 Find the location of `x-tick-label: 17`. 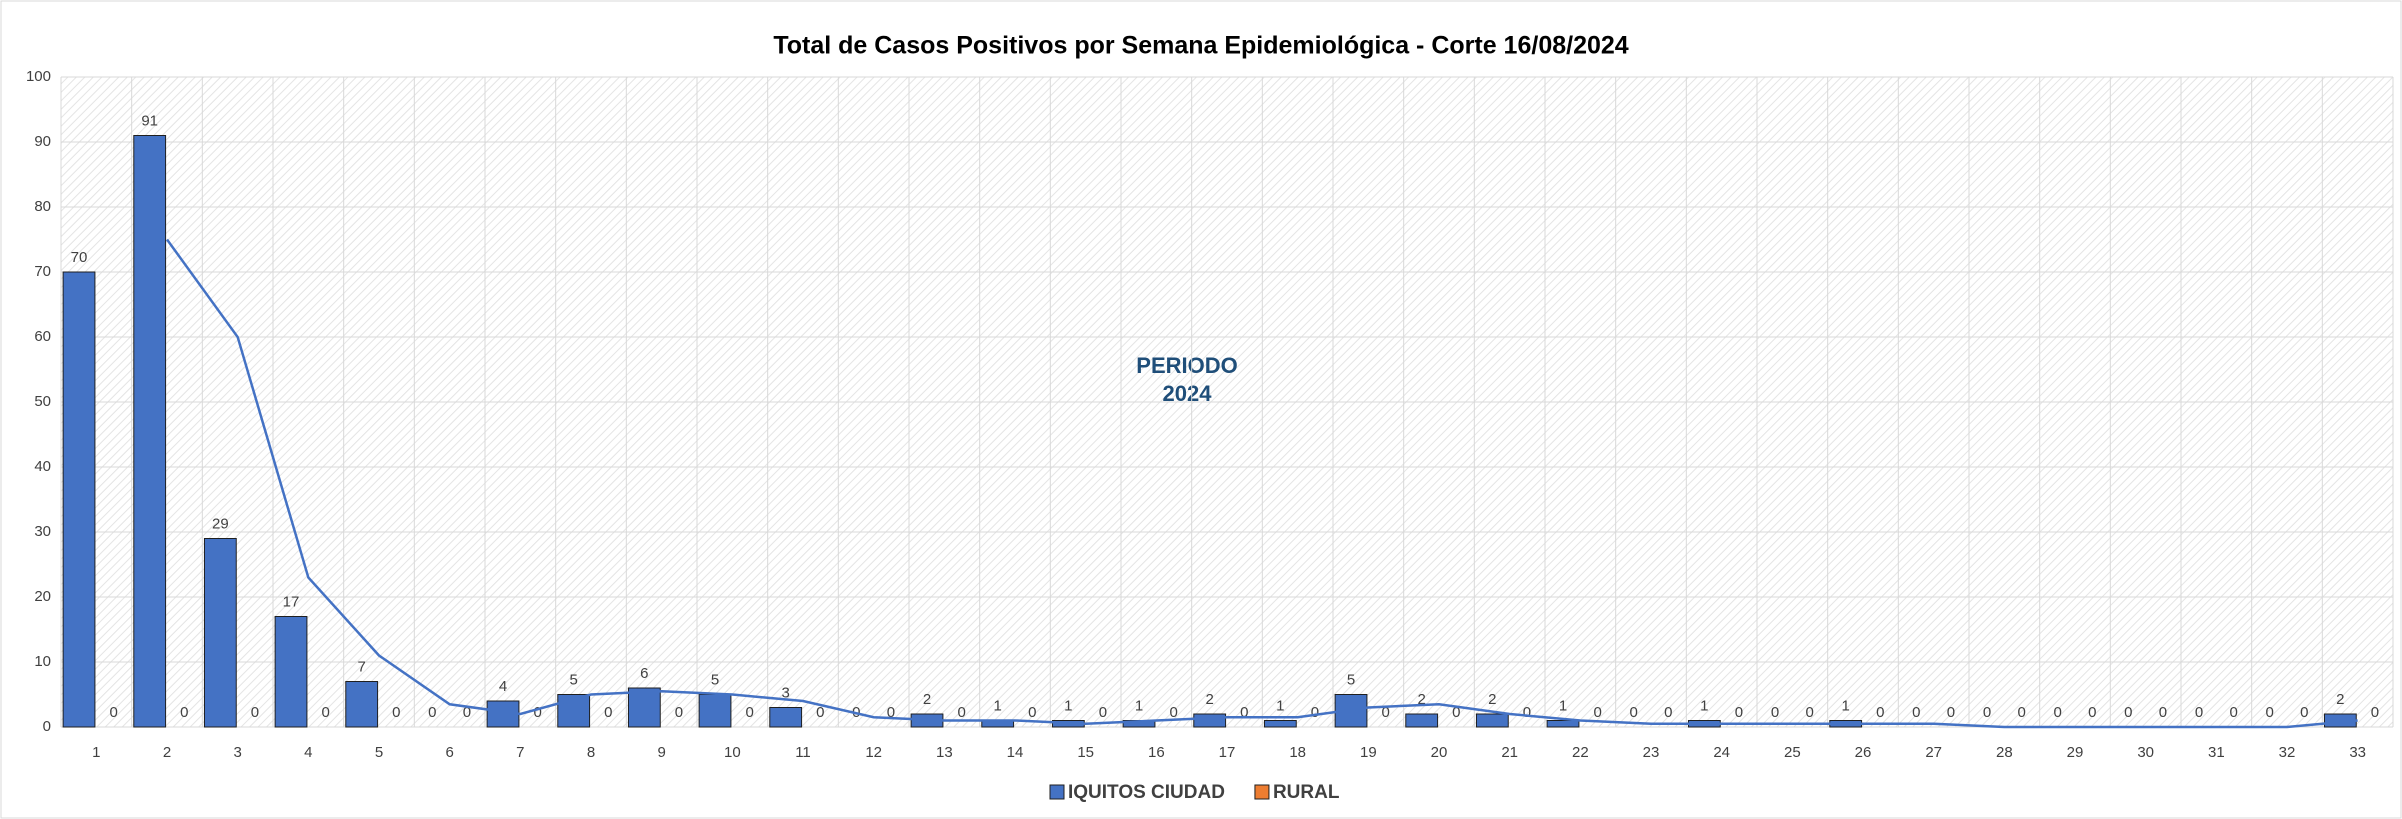

x-tick-label: 17 is located at coordinates (1227, 752).